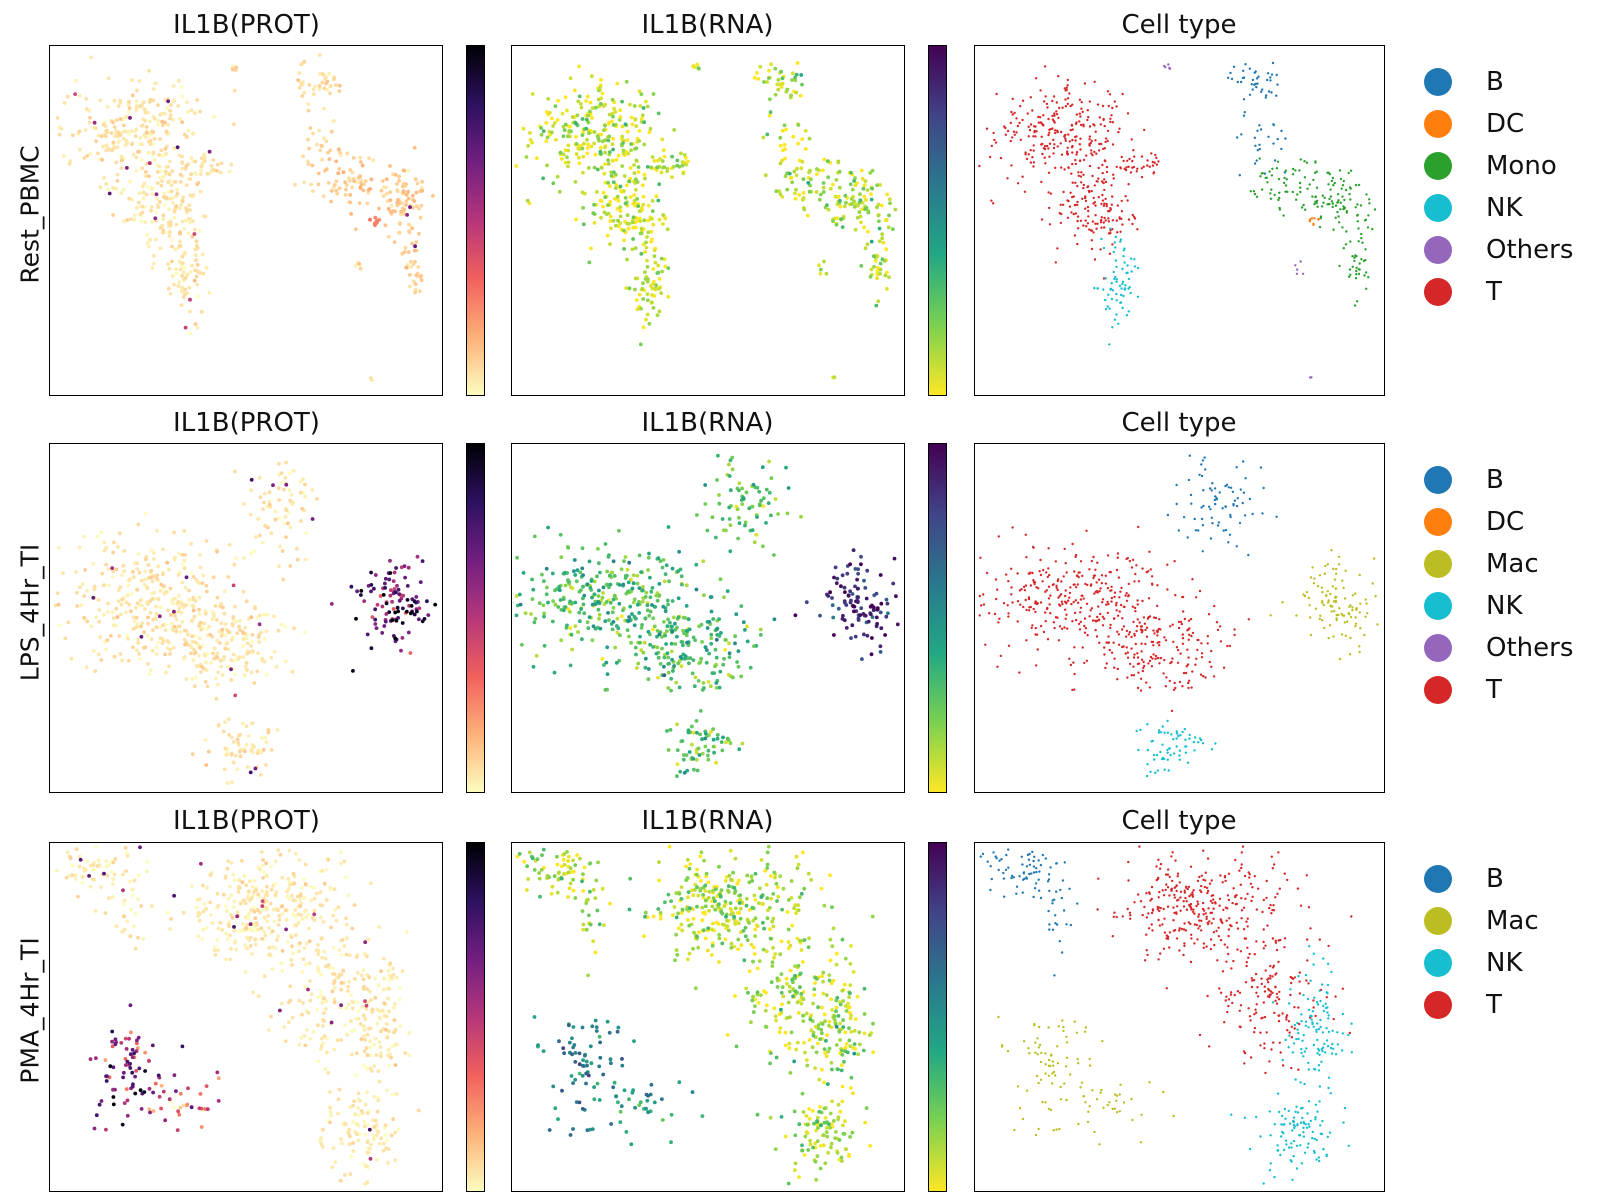 This screenshot has width=1600, height=1200. Describe the element at coordinates (1512, 607) in the screenshot. I see `legend-item: NK` at that location.